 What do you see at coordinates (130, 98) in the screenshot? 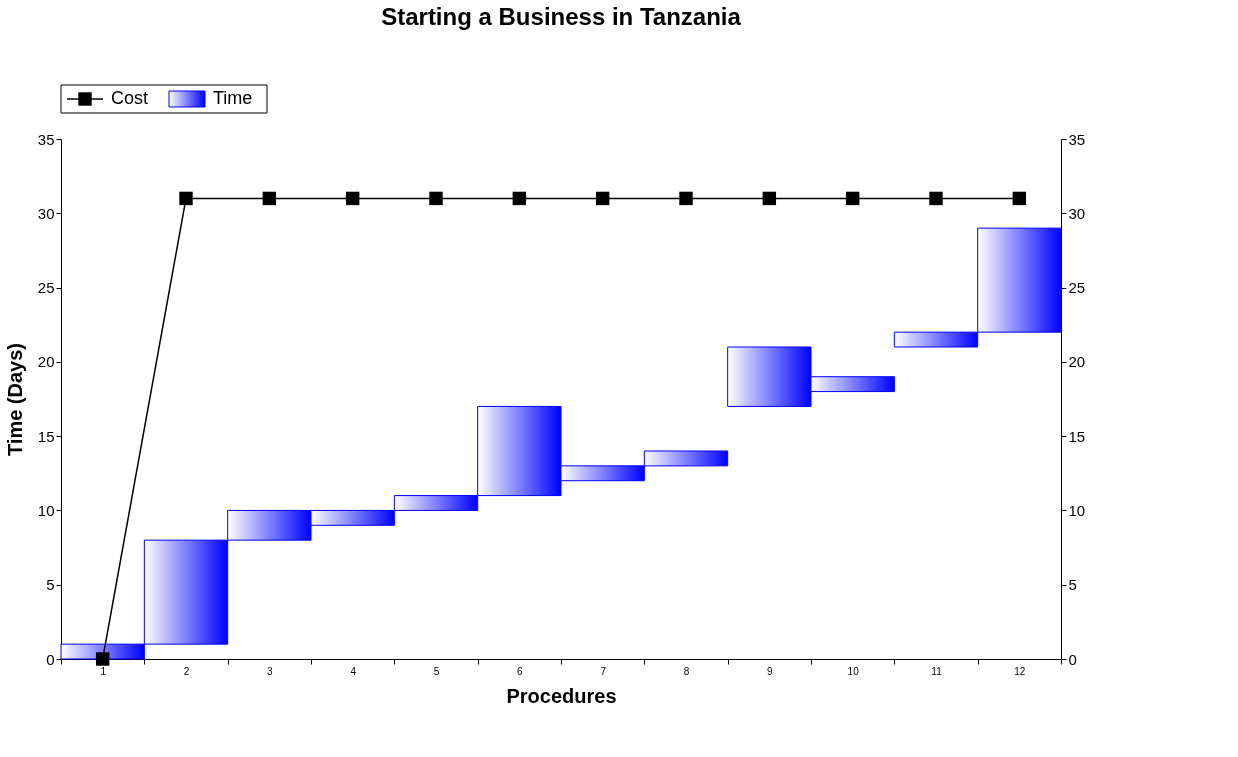
I see `legend-label: Cost` at bounding box center [130, 98].